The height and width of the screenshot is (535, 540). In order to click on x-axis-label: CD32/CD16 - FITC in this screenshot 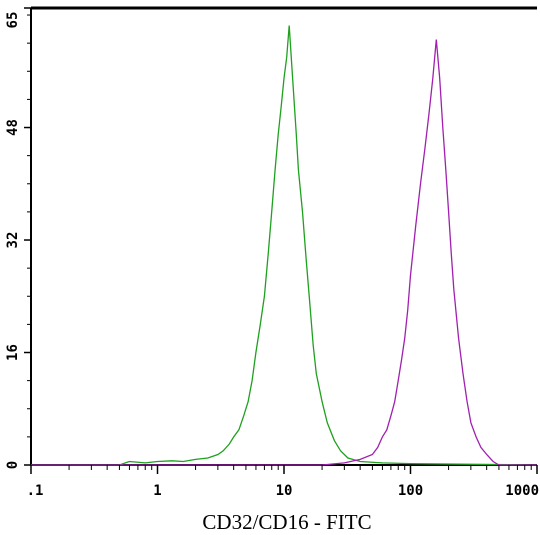, I will do `click(286, 522)`.